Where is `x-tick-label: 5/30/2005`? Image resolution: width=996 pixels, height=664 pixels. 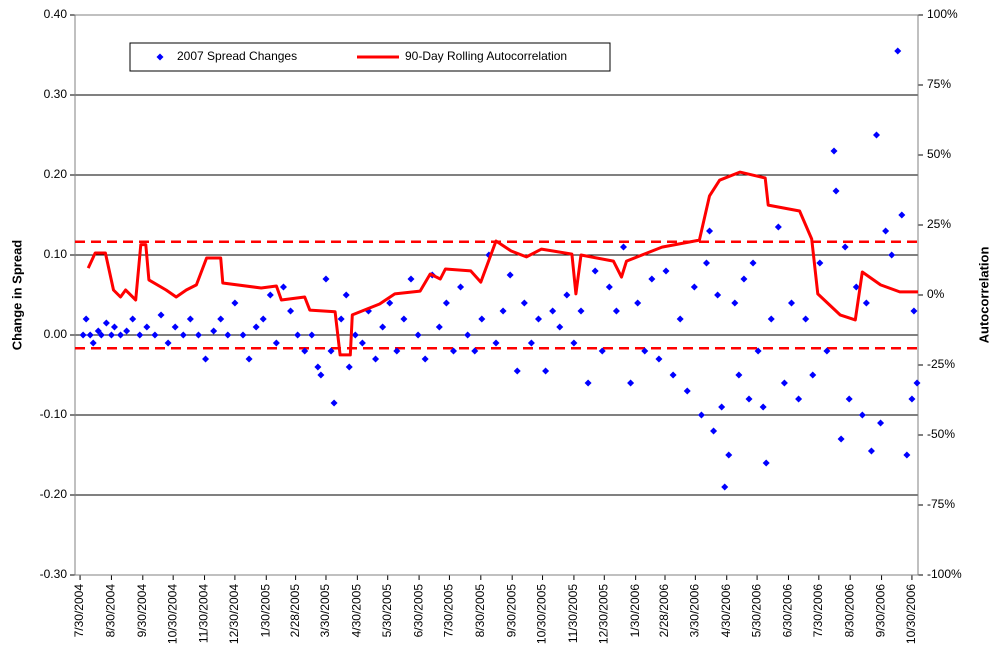
x-tick-label: 5/30/2005 is located at coordinates (387, 611).